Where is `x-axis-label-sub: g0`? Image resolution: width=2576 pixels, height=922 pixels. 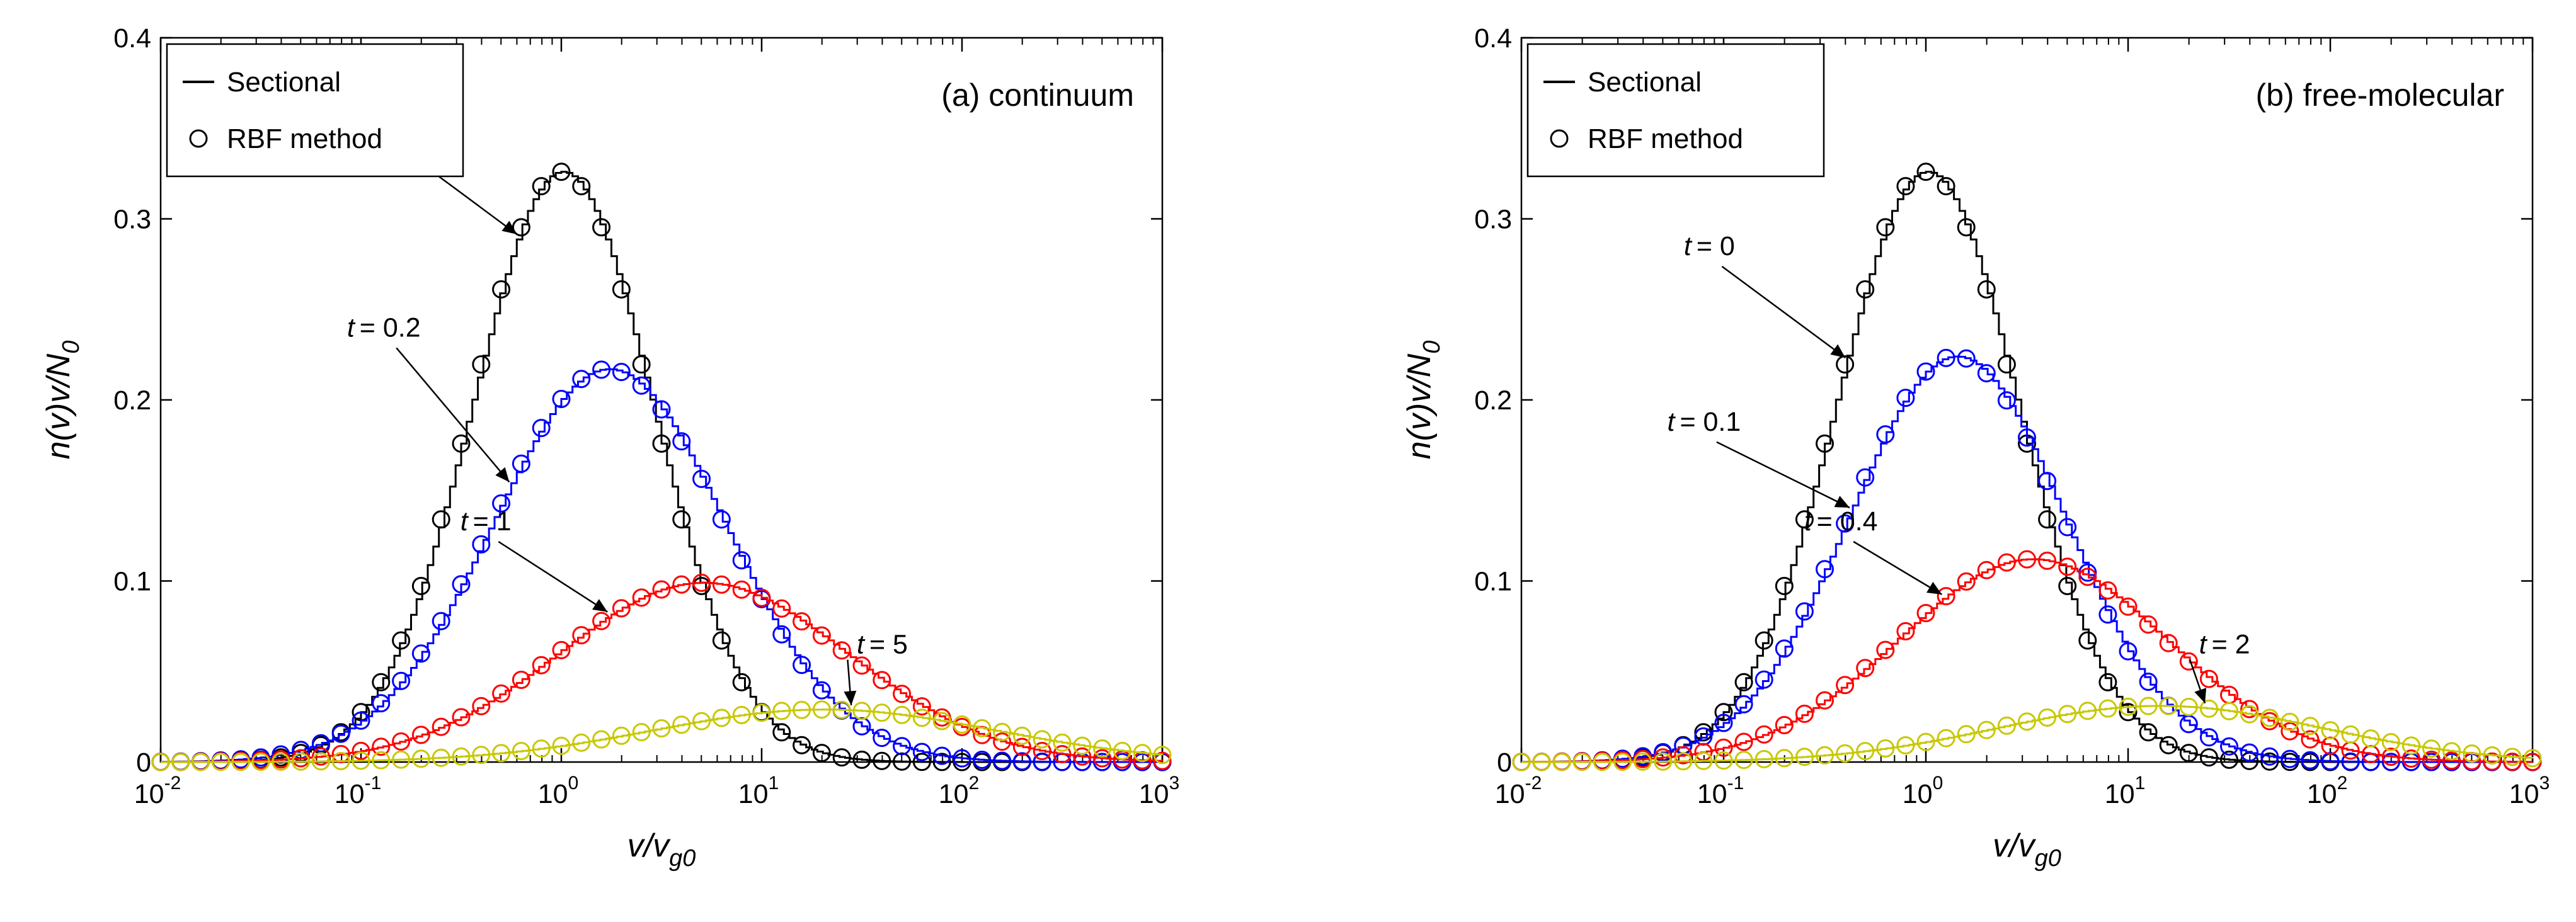
x-axis-label-sub: g0 is located at coordinates (2048, 858).